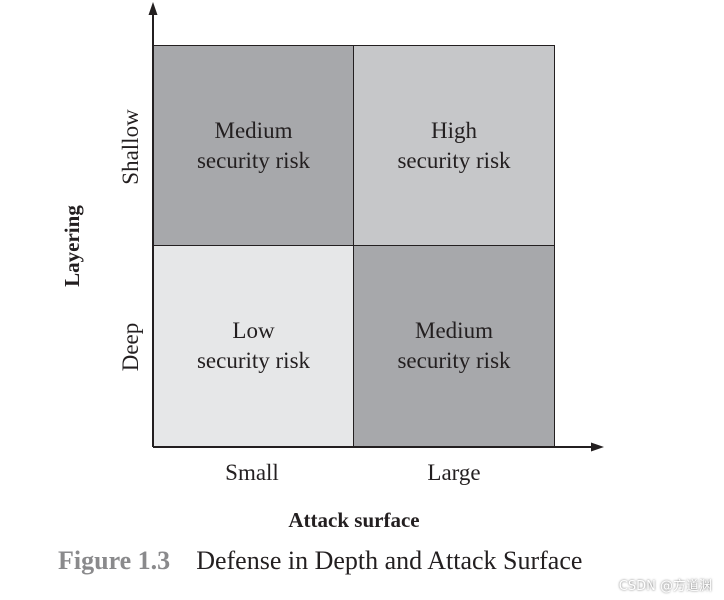 This screenshot has height=600, width=724. Describe the element at coordinates (252, 472) in the screenshot. I see `x-tick-small: Small` at that location.